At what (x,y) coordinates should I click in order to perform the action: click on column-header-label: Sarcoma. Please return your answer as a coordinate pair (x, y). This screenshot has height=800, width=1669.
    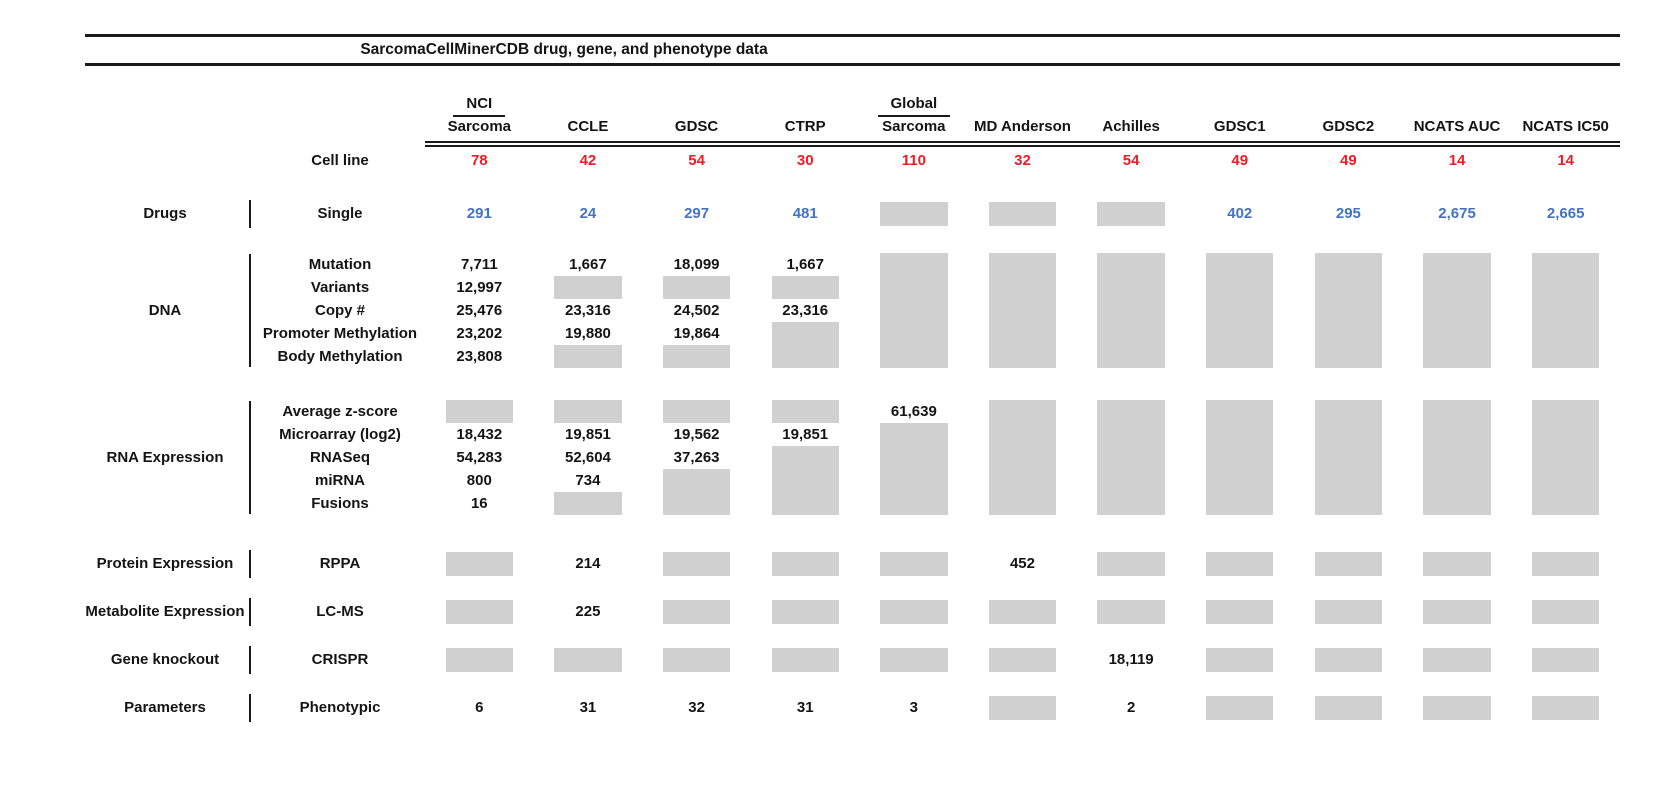
    Looking at the image, I should click on (914, 127).